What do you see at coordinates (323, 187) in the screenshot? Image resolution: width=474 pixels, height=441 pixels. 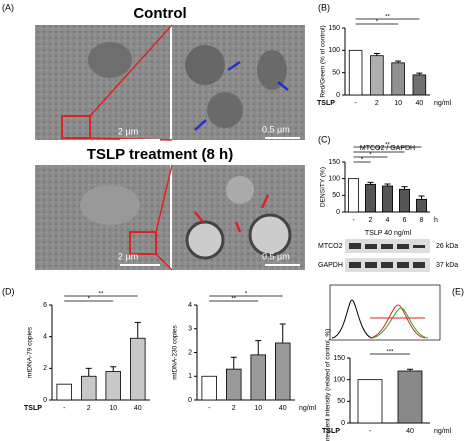 I see `y-axis-label: DENSITY (%)` at bounding box center [323, 187].